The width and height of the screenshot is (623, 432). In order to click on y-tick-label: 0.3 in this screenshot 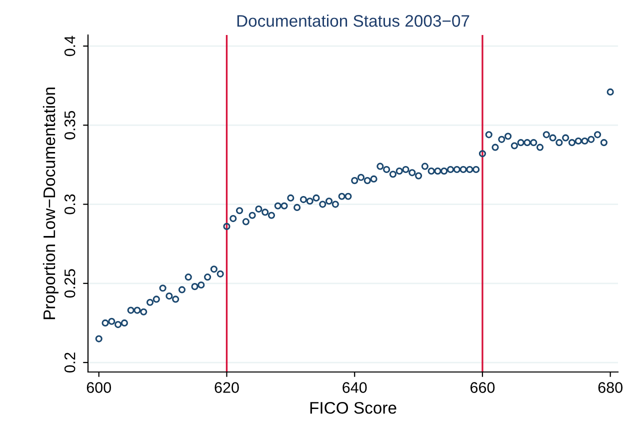, I will do `click(70, 204)`.